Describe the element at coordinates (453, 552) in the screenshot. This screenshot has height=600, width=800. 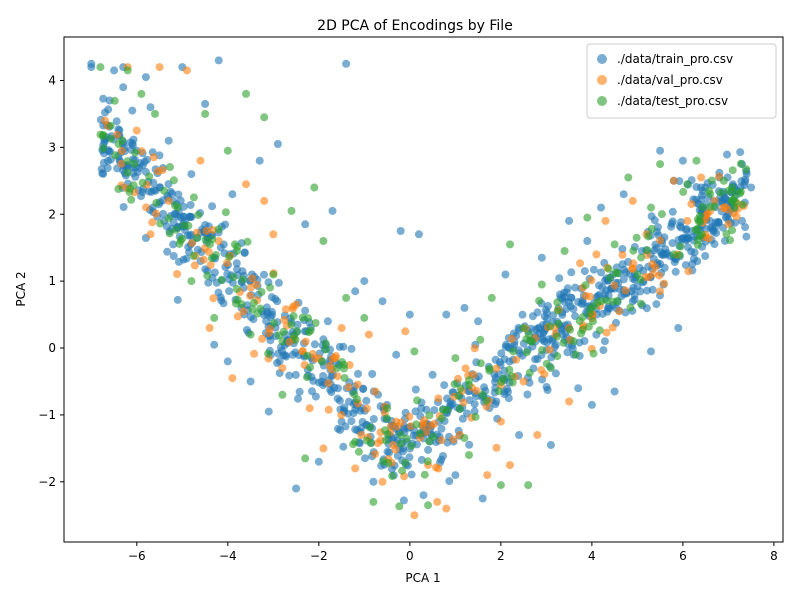
I see `x-axis-ticks: −6 −4 −2 0 2 4 6 8` at that location.